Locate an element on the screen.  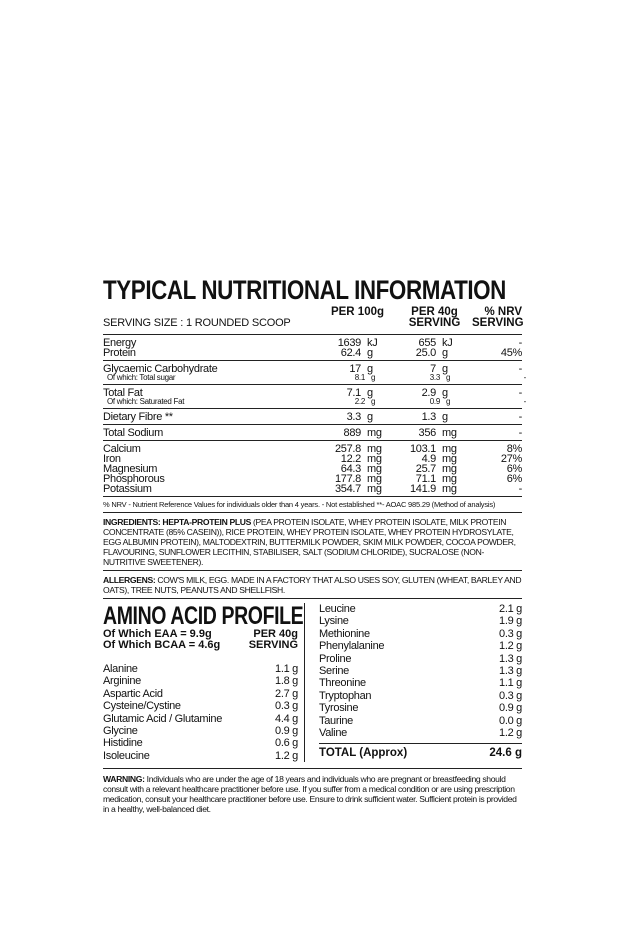
amino-name: Serine is located at coordinates (334, 671).